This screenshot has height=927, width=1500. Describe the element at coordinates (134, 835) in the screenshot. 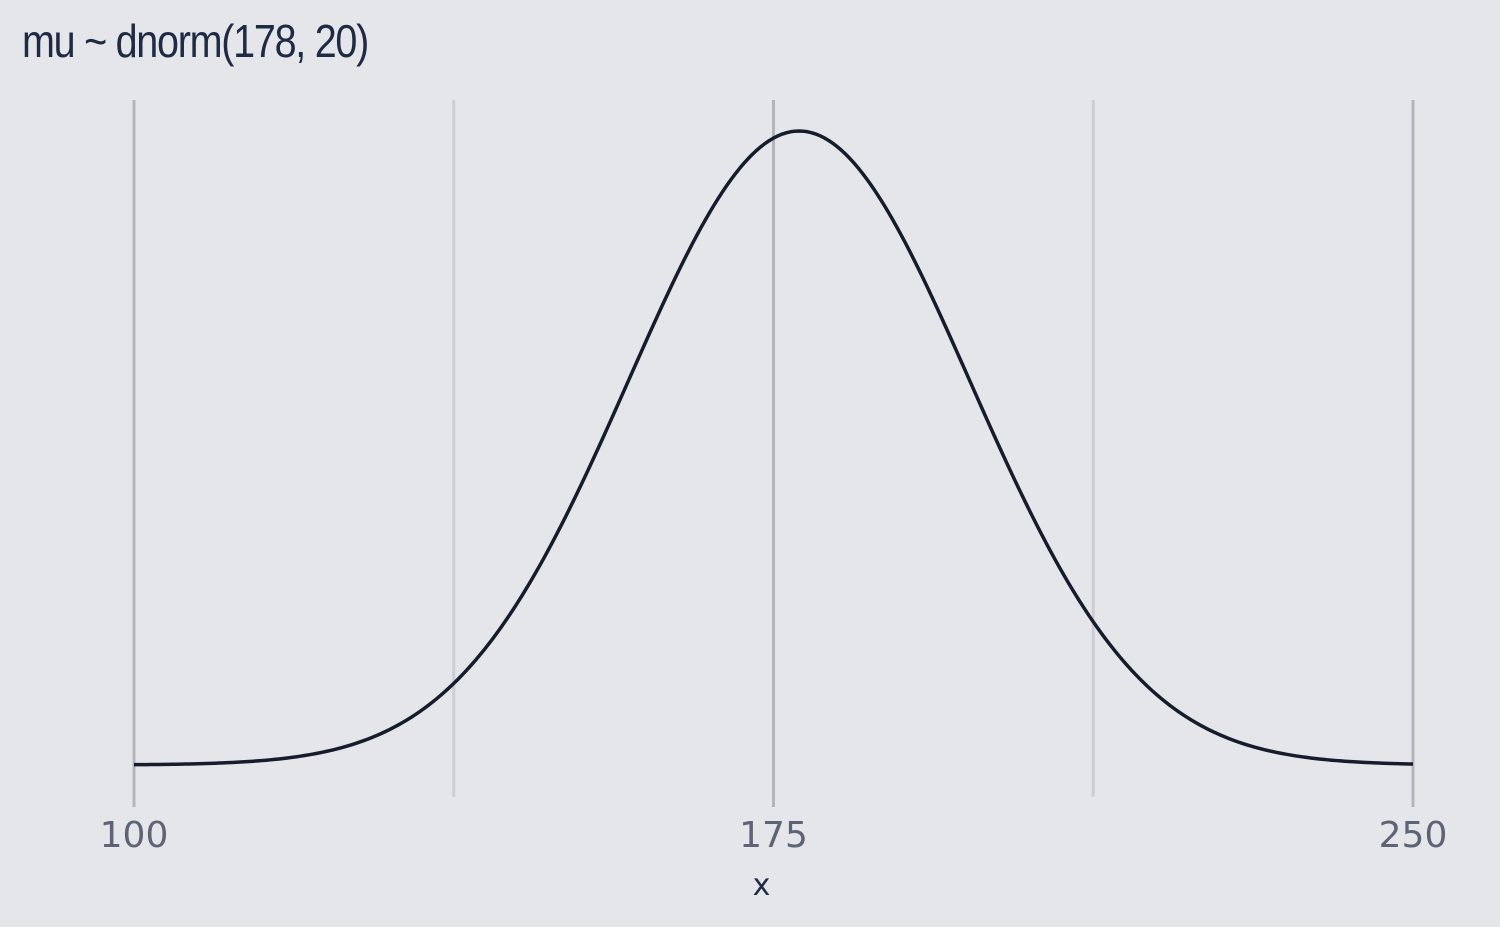

I see `x-tick-label: 100` at that location.